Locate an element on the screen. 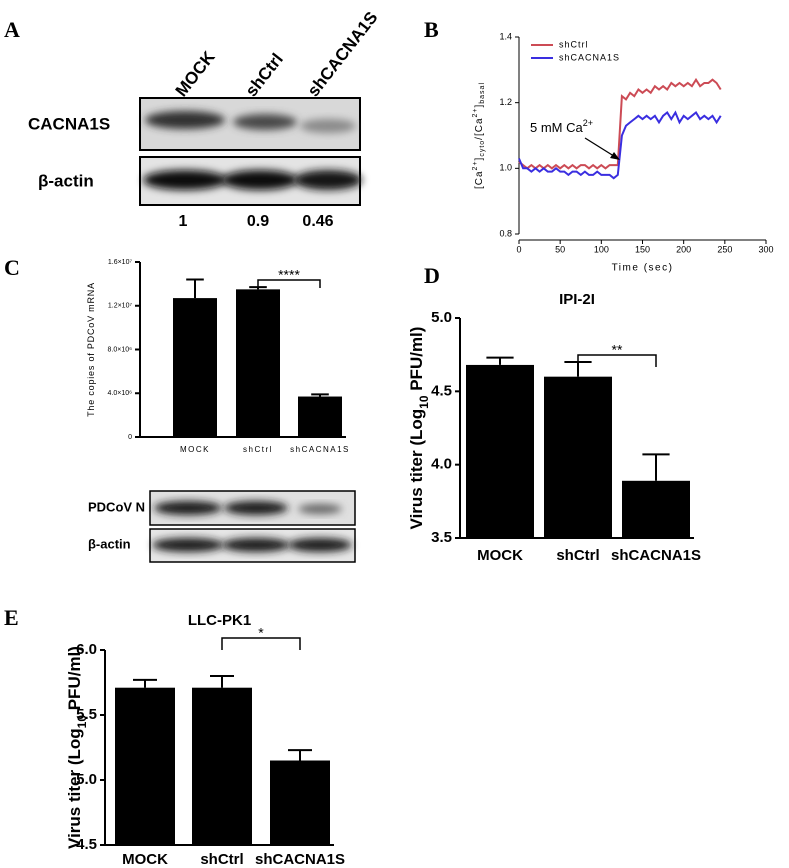 The image size is (789, 868). blot-c: PDCoV N β-actin is located at coordinates (222, 526).